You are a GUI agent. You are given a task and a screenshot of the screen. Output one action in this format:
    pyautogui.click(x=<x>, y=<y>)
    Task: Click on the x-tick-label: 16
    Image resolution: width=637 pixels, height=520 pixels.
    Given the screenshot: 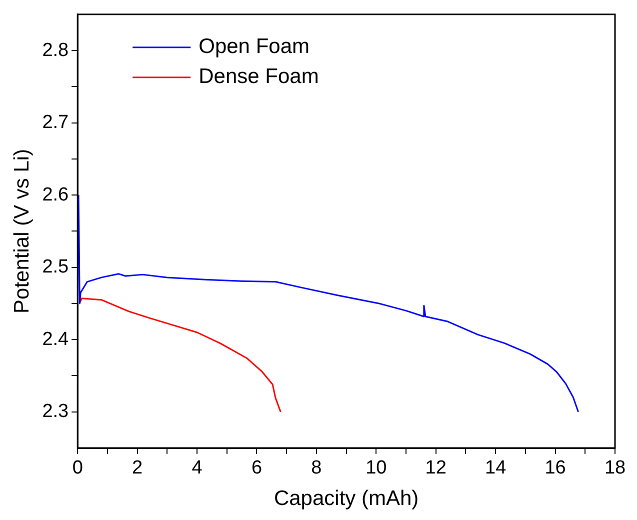 What is the action you would take?
    pyautogui.click(x=555, y=468)
    